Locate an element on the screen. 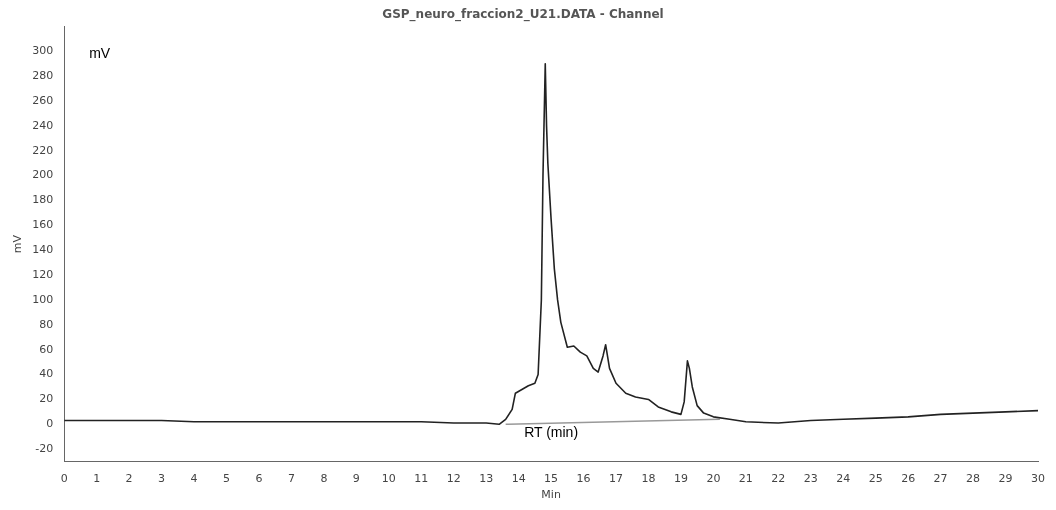  x-tick-label: 28 is located at coordinates (973, 479).